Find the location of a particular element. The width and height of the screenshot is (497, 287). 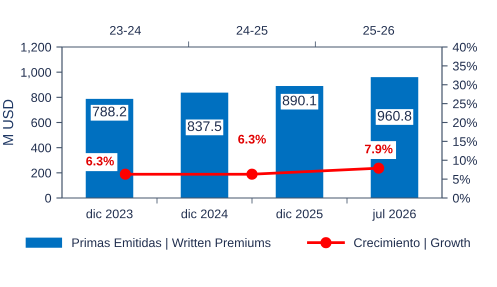

y-tick-label: 30% is located at coordinates (464, 85).